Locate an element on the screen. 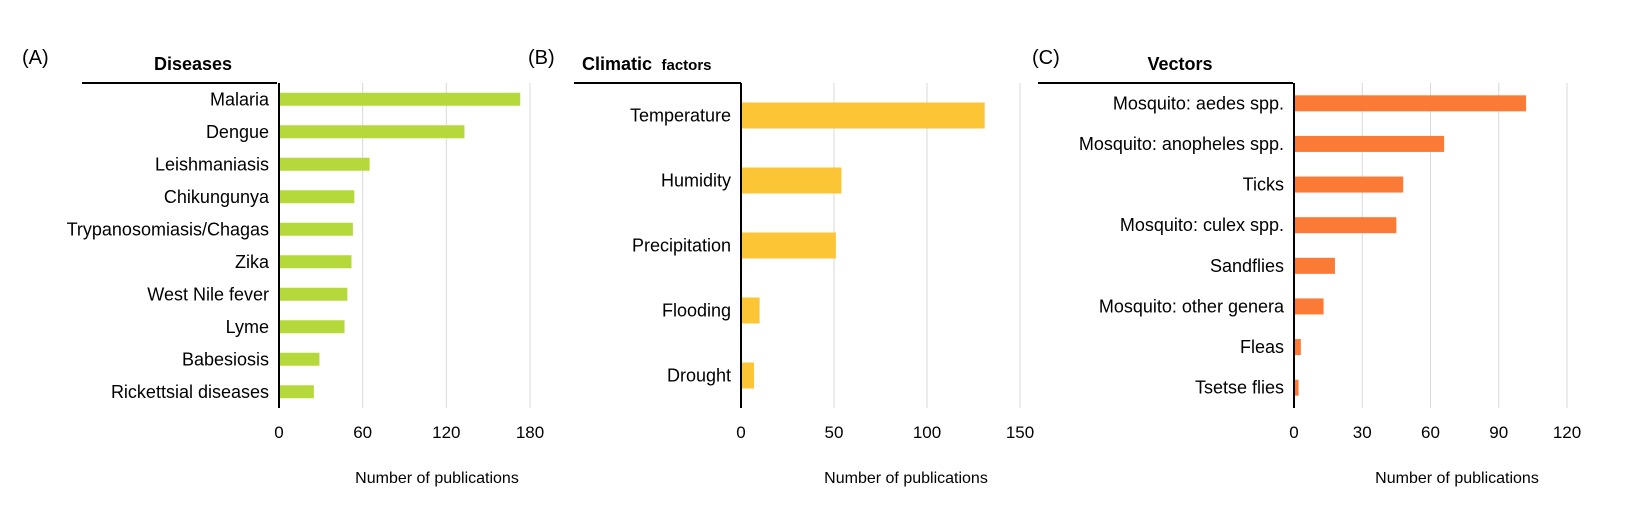 The width and height of the screenshot is (1631, 515). panel-c-x-tick-label: 30 is located at coordinates (1362, 432).